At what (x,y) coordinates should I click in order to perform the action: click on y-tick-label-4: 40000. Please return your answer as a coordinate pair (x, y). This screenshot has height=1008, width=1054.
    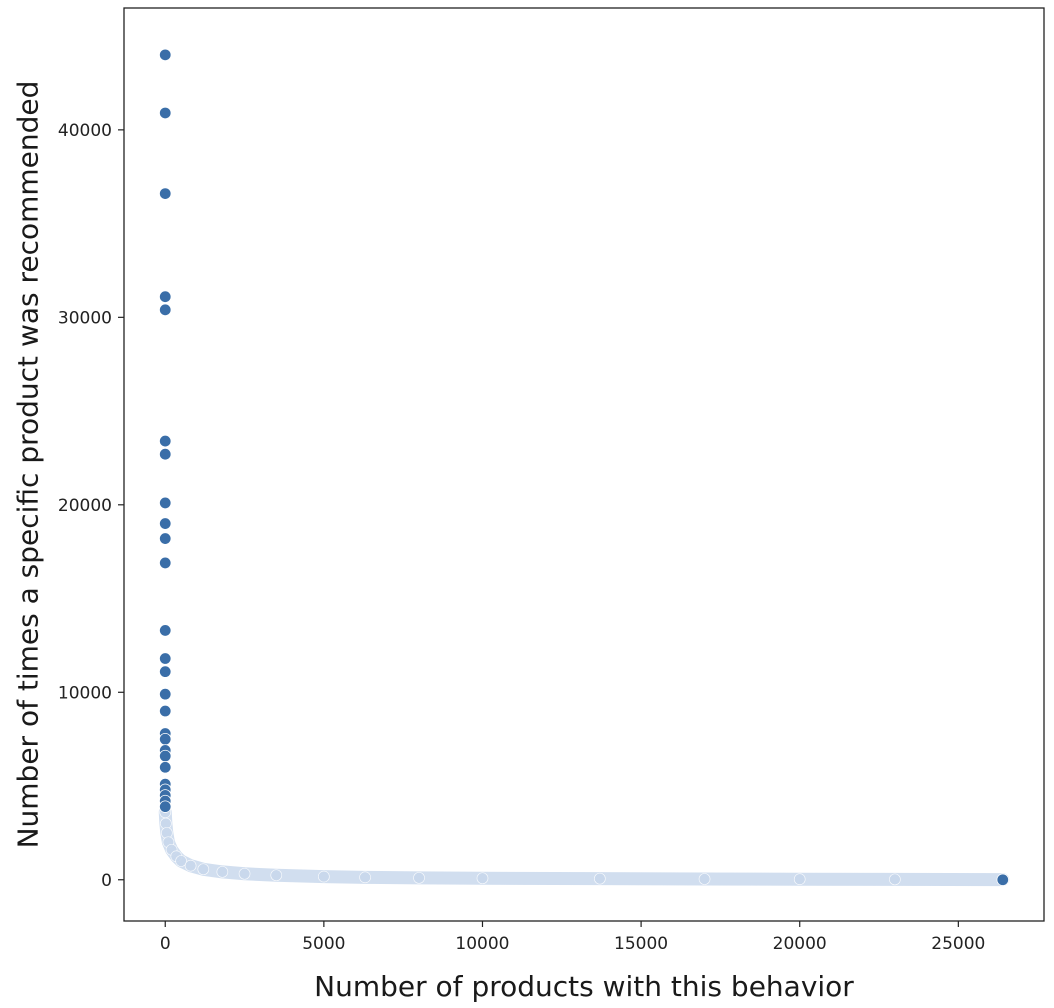
    Looking at the image, I should click on (85, 131).